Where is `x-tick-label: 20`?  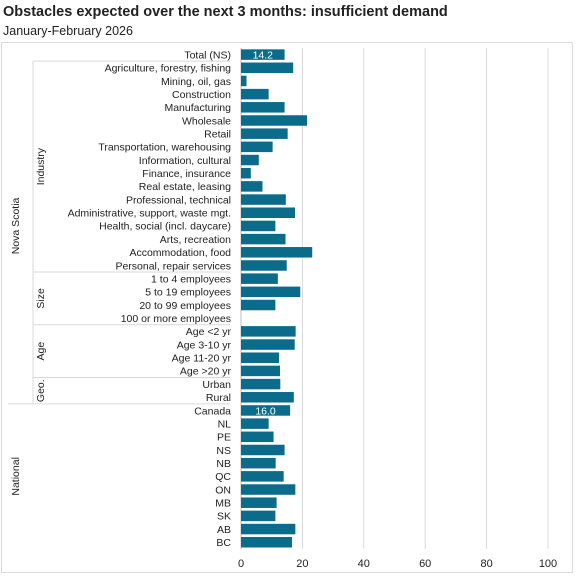 x-tick-label: 20 is located at coordinates (302, 564).